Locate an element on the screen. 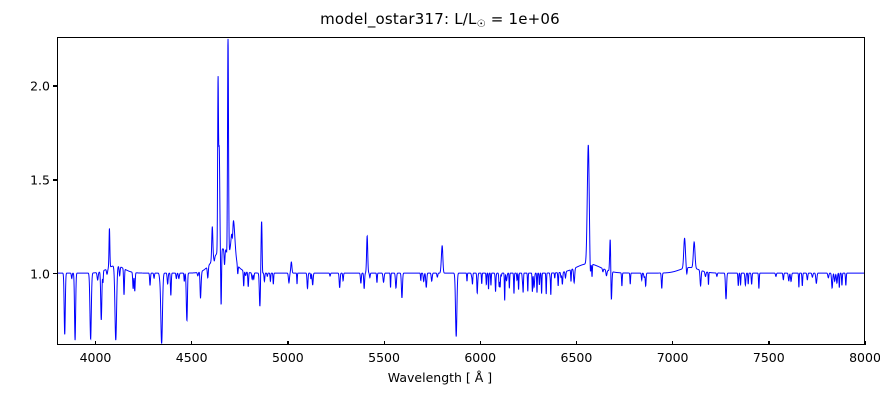 The image size is (880, 400). x-tick-label: 6500 is located at coordinates (576, 357).